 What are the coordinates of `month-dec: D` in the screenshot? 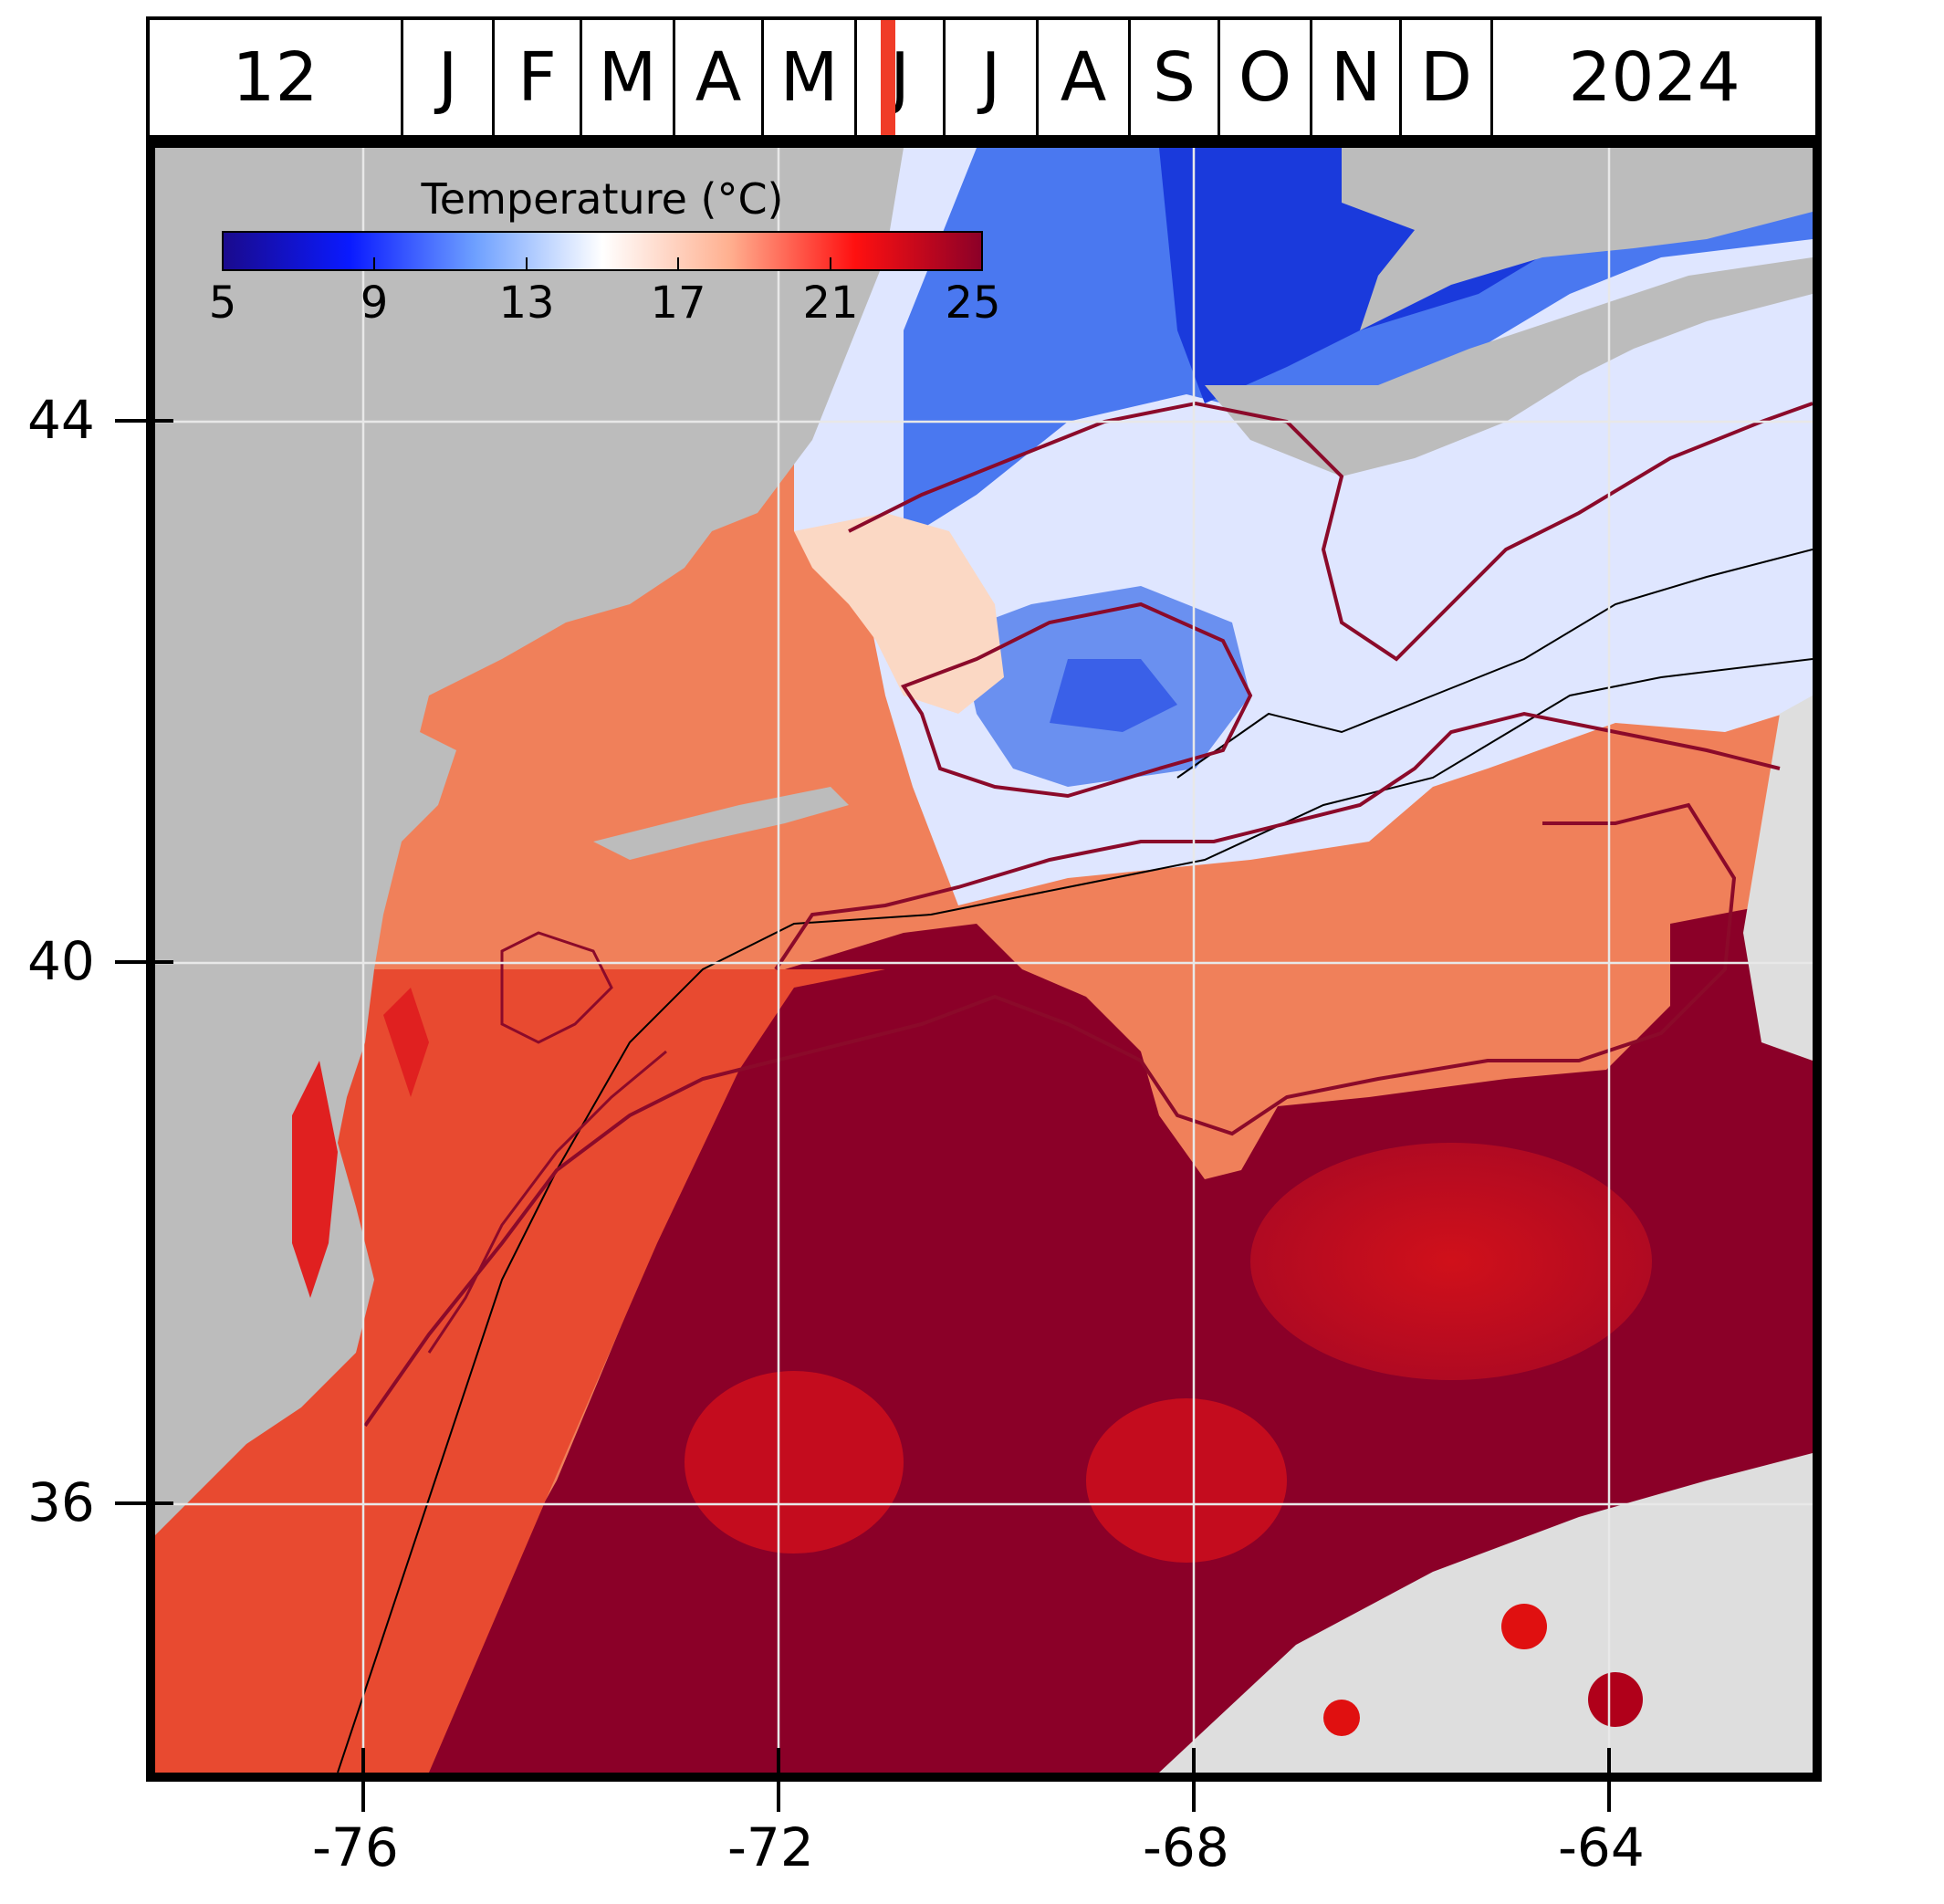 It's located at (1447, 78).